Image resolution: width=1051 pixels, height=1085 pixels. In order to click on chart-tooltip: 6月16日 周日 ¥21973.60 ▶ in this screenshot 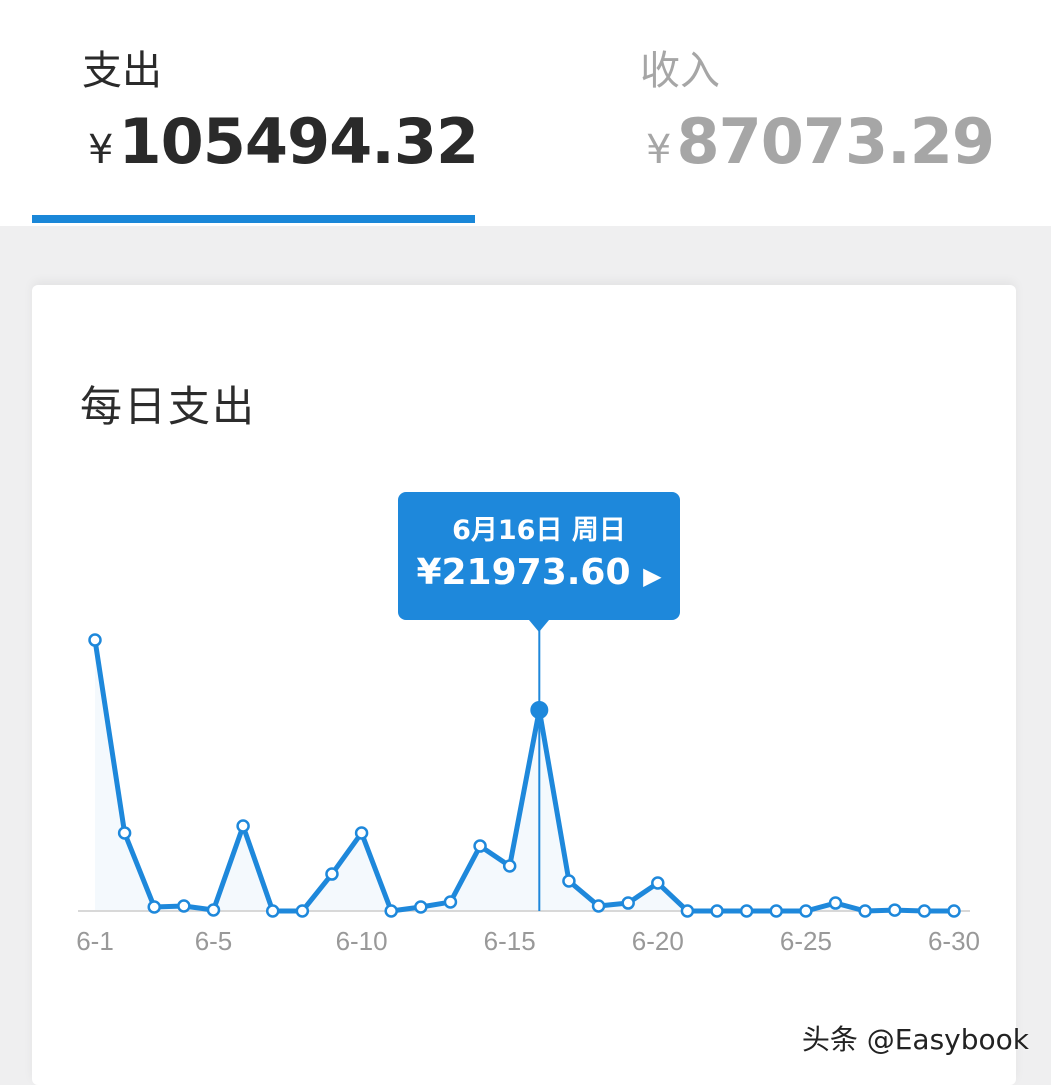, I will do `click(539, 562)`.